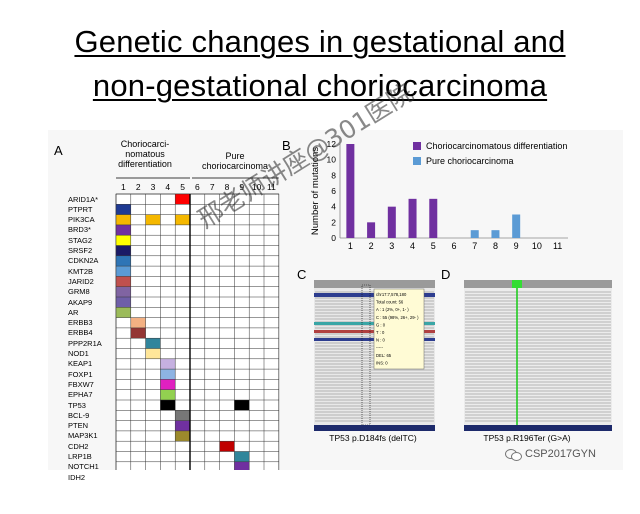 The image size is (640, 514). I want to click on gene-label: PTPRT, so click(80, 209).